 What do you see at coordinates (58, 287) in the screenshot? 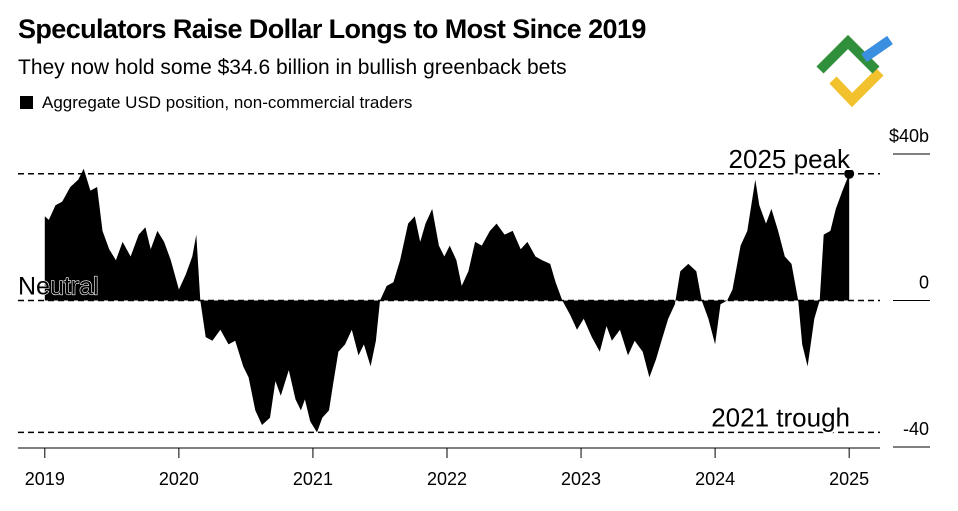
I see `annotation-label: Neutral` at bounding box center [58, 287].